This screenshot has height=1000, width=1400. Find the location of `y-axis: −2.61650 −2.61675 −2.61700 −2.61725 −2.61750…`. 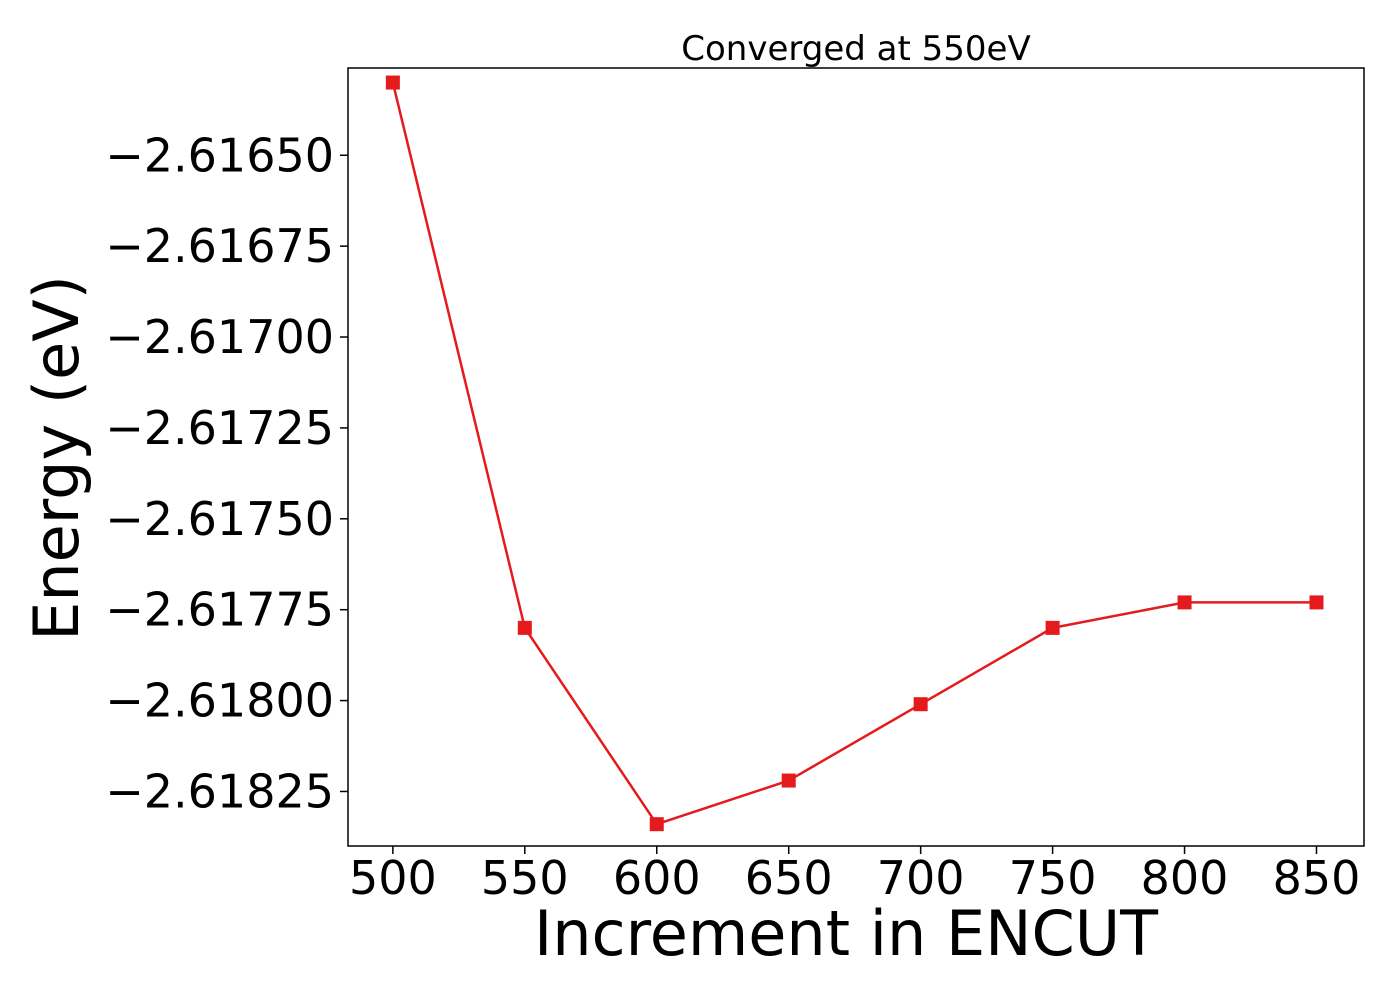

y-axis: −2.61650 −2.61675 −2.61700 −2.61725 −2.61750… is located at coordinates (226, 473).